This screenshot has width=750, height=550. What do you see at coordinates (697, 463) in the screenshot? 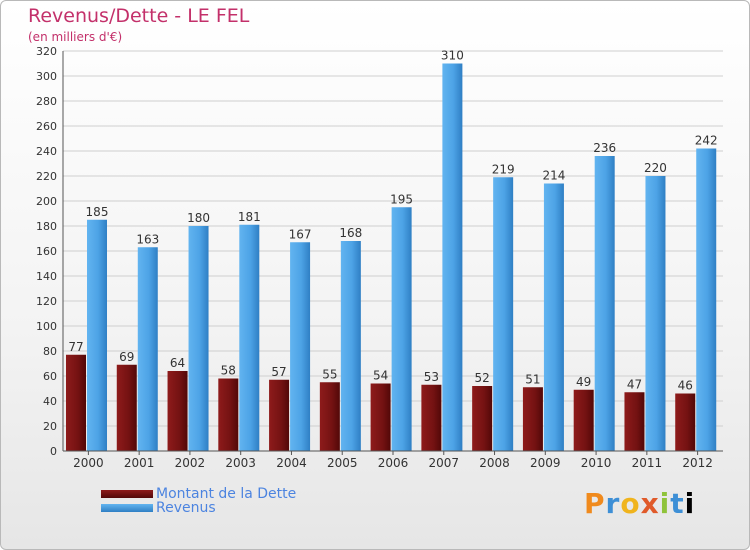
I see `x-tick-label: 2012` at bounding box center [697, 463].